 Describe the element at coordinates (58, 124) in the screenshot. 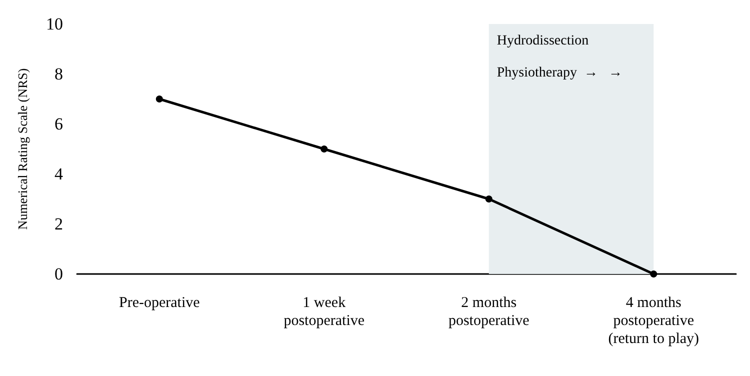

I see `y-tick-label: 6` at that location.